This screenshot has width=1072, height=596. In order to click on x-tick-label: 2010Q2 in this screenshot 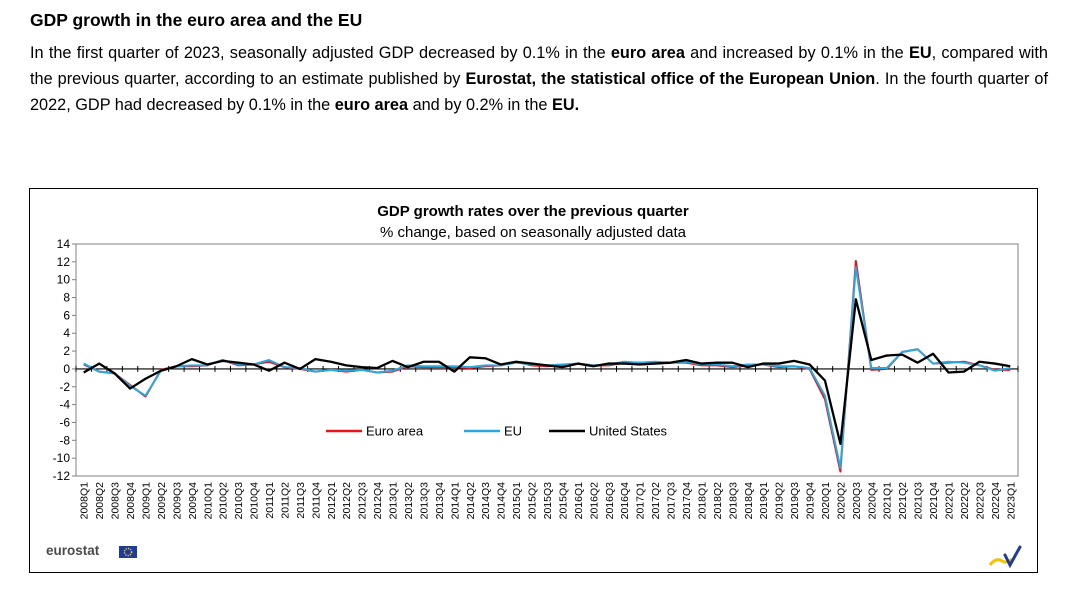, I will do `click(224, 501)`.